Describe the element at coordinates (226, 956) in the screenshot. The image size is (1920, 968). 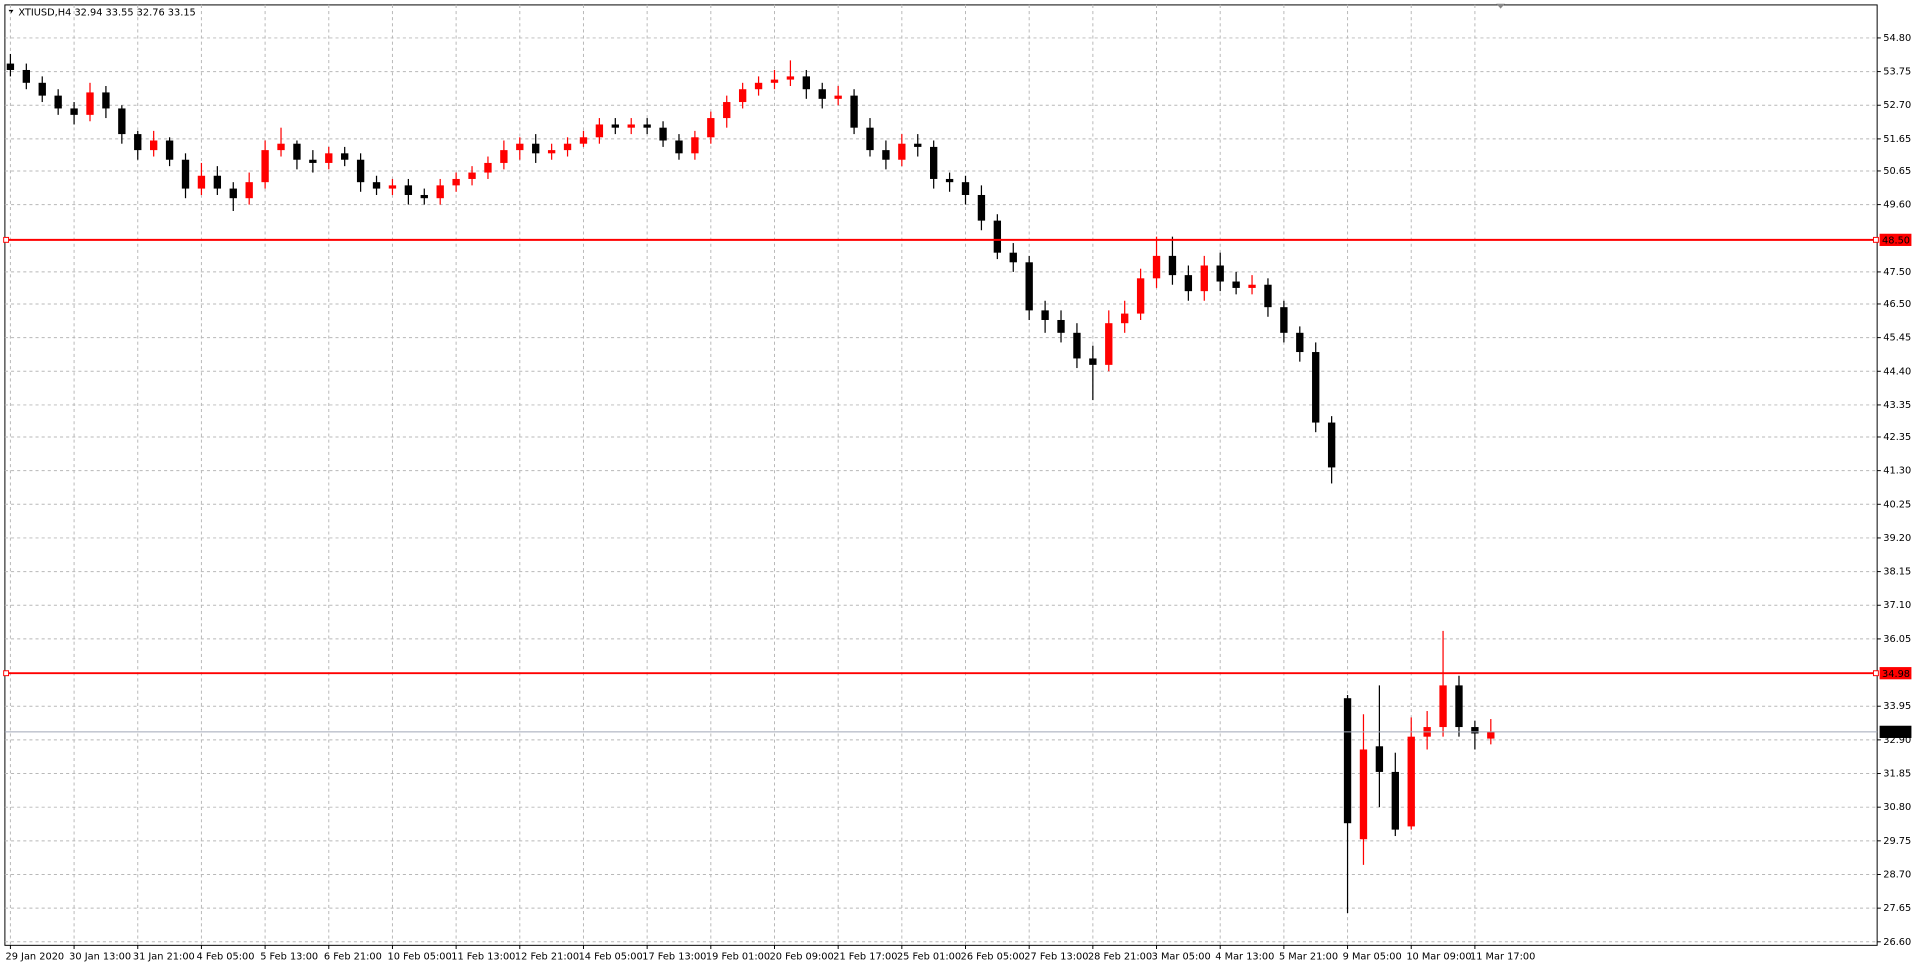
I see `x-tick-label: 4 Feb 05:00` at that location.